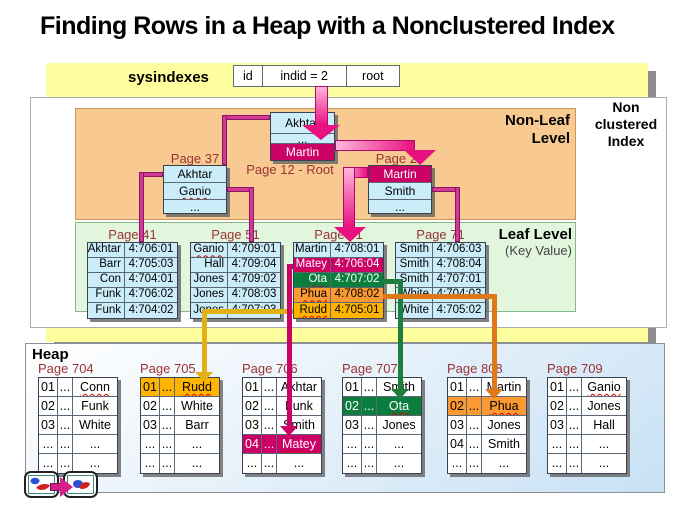 Image resolution: width=688 pixels, height=521 pixels. What do you see at coordinates (95, 386) in the screenshot?
I see `table-cell: Conn` at bounding box center [95, 386].